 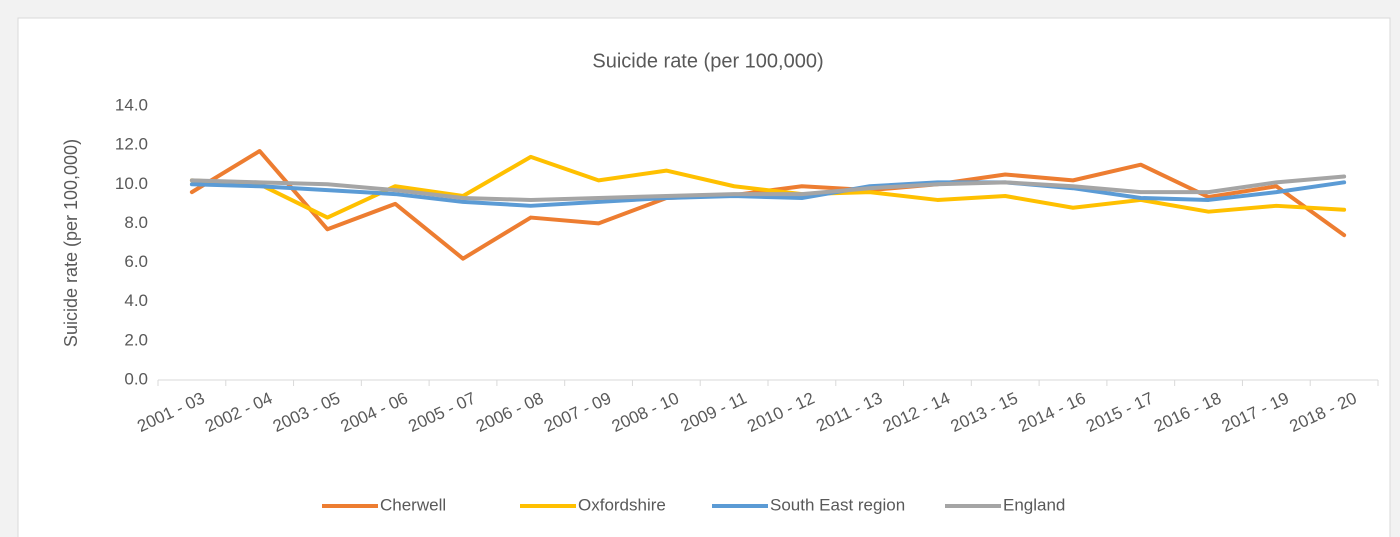 What do you see at coordinates (131, 144) in the screenshot?
I see `y-tick-label: 12.0` at bounding box center [131, 144].